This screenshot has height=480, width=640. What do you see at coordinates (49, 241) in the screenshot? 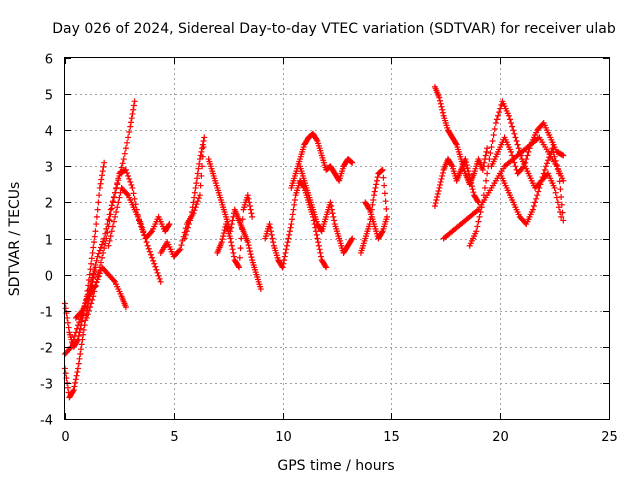
I see `y-tick-label: 1` at bounding box center [49, 241].